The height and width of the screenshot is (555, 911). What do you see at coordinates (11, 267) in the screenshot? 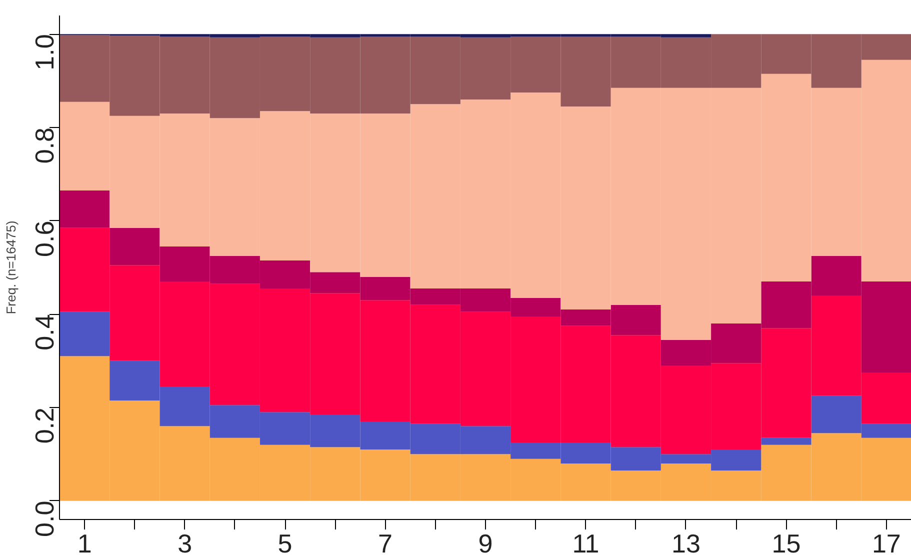
I see `y-axis-title: Freq. (n=16475)` at bounding box center [11, 267].